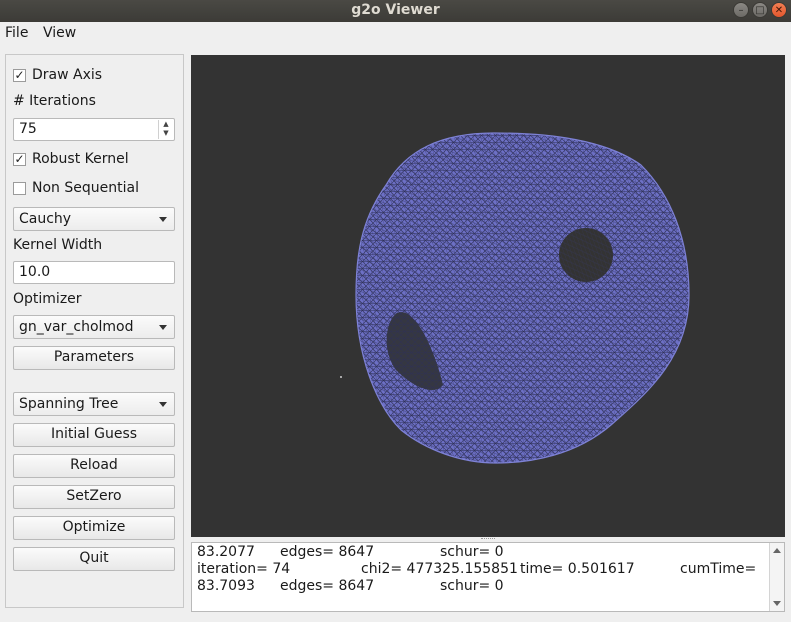  What do you see at coordinates (80, 159) in the screenshot?
I see `robust-kernel-label: Robust Kernel` at bounding box center [80, 159].